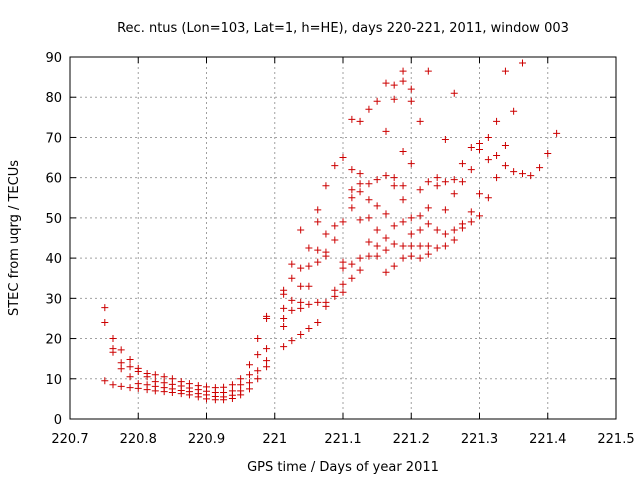  What do you see at coordinates (53, 299) in the screenshot?
I see `y-tick-label: 30` at bounding box center [53, 299].